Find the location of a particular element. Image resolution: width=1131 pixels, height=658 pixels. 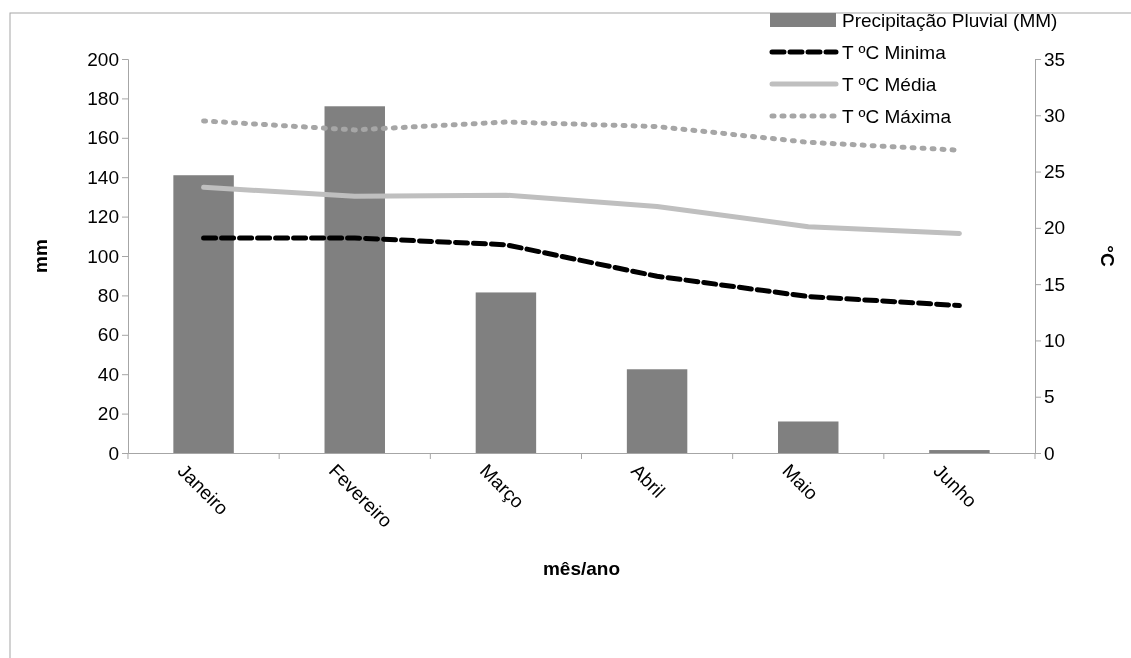

y2-tick-label: 0 is located at coordinates (1049, 453).